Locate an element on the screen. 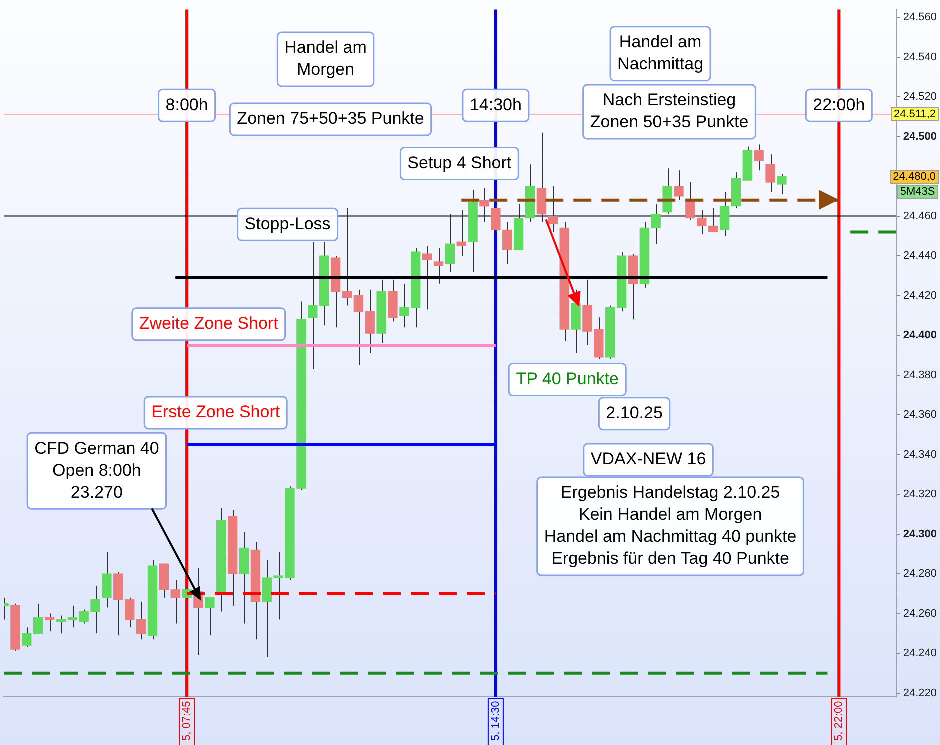  annotation: Zonen 75+50+35 Punkte is located at coordinates (330, 118).